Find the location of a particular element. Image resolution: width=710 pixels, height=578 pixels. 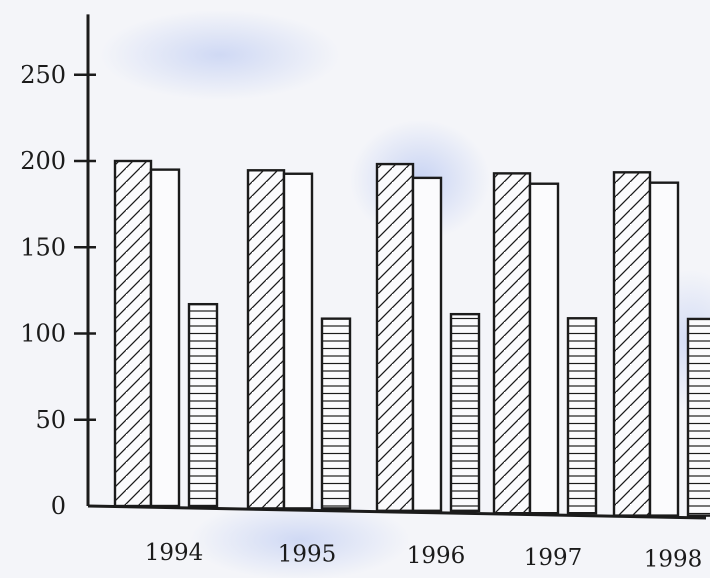

x-tick-label-1997: 1997 is located at coordinates (553, 558).